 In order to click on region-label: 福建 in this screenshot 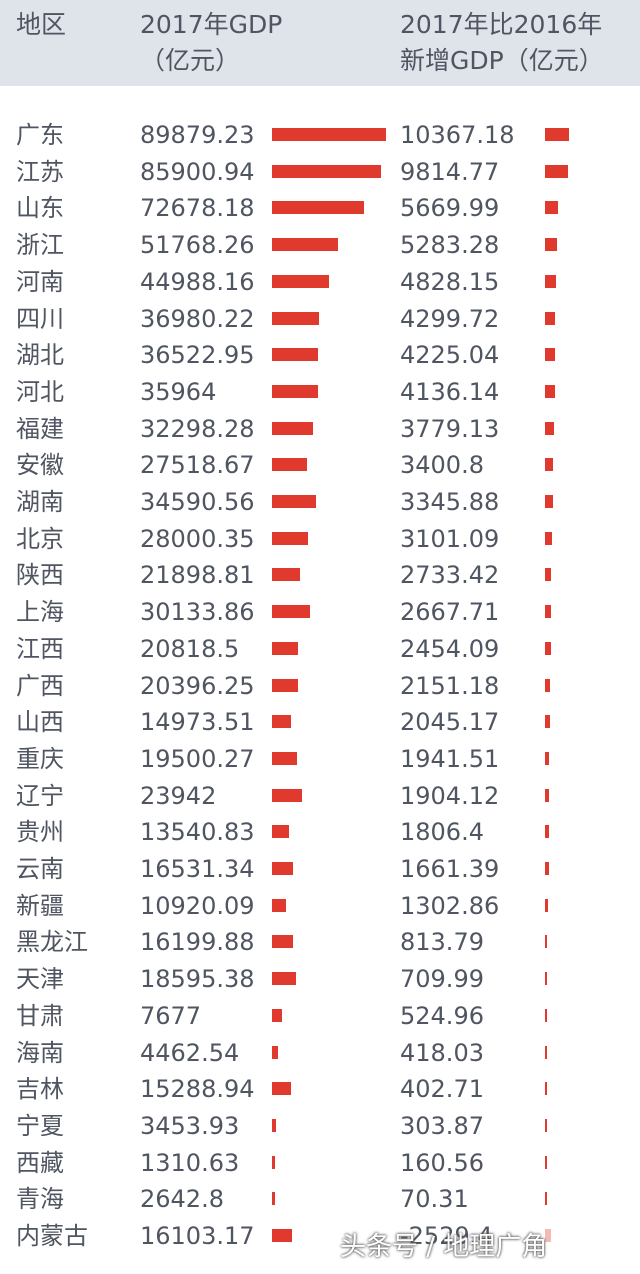, I will do `click(40, 428)`.